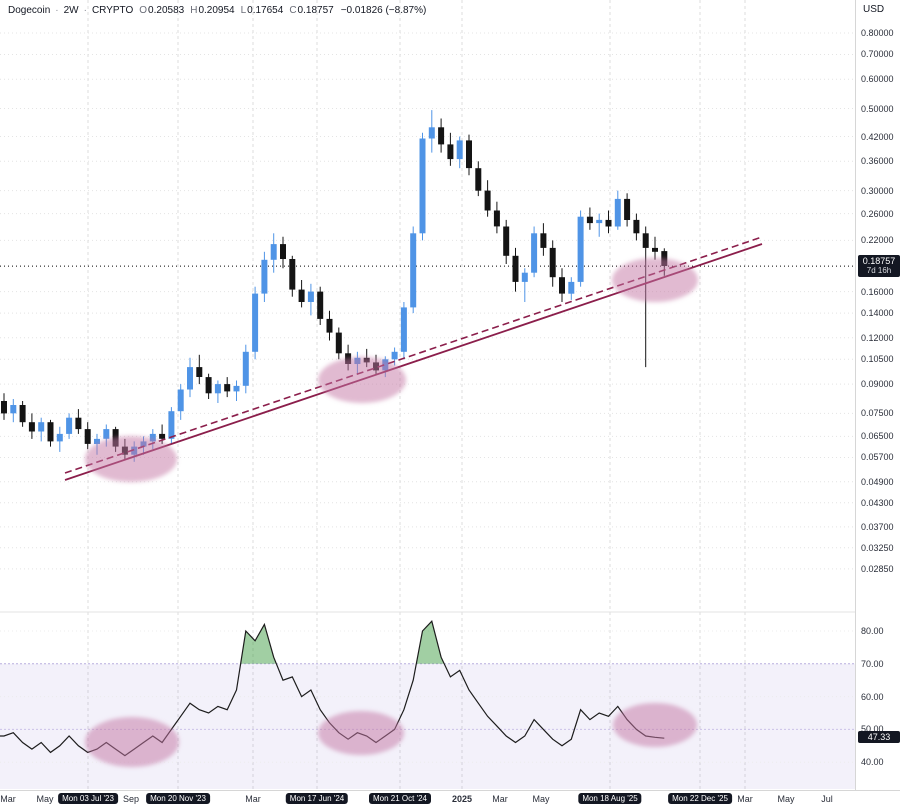 This screenshot has width=900, height=806. What do you see at coordinates (194, 10) in the screenshot?
I see `ohlc-key: H` at bounding box center [194, 10].